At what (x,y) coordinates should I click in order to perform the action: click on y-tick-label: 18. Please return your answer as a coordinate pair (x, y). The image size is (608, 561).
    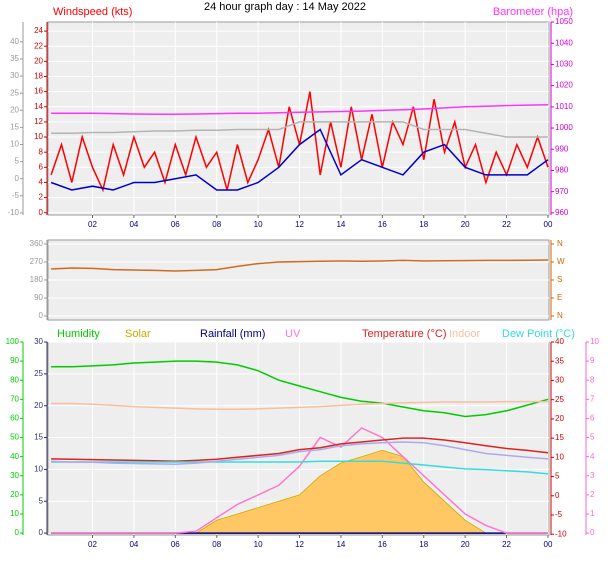
    Looking at the image, I should click on (38, 76).